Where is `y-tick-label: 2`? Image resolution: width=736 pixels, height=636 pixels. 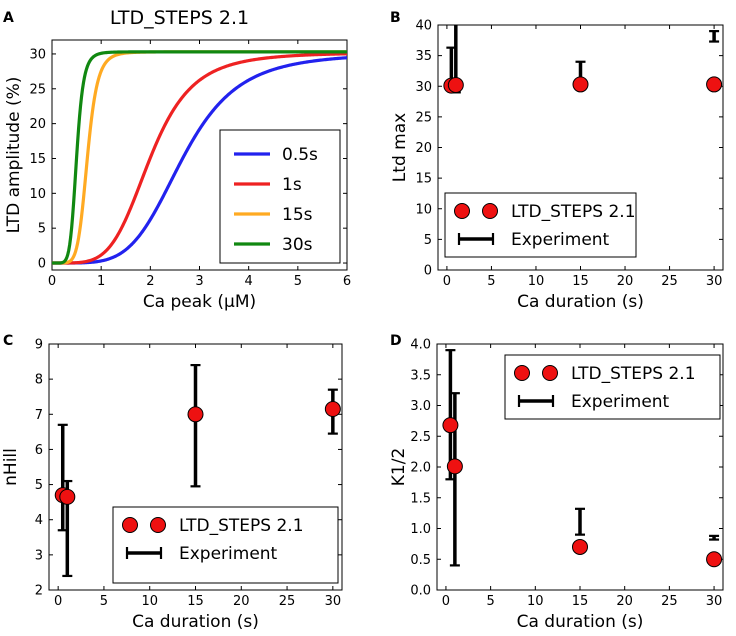
y-tick-label: 2 is located at coordinates (39, 591).